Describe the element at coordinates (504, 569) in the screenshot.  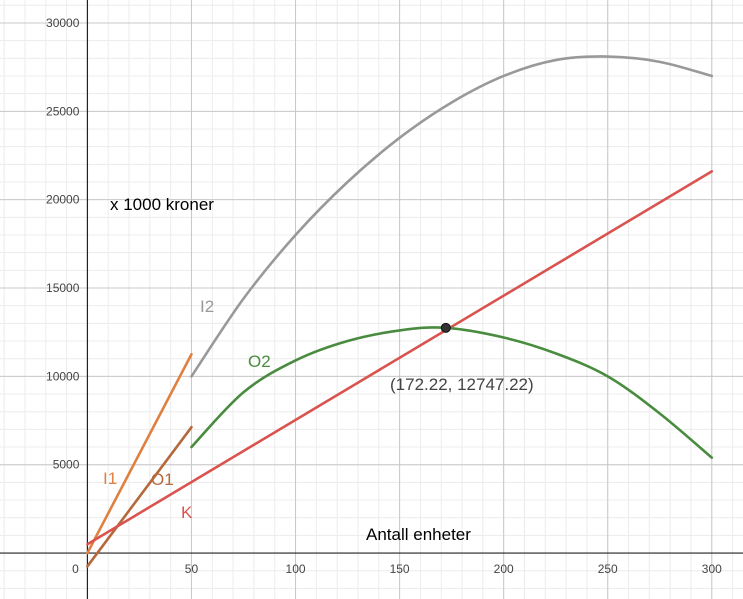
I see `x-tick-label: 200` at that location.